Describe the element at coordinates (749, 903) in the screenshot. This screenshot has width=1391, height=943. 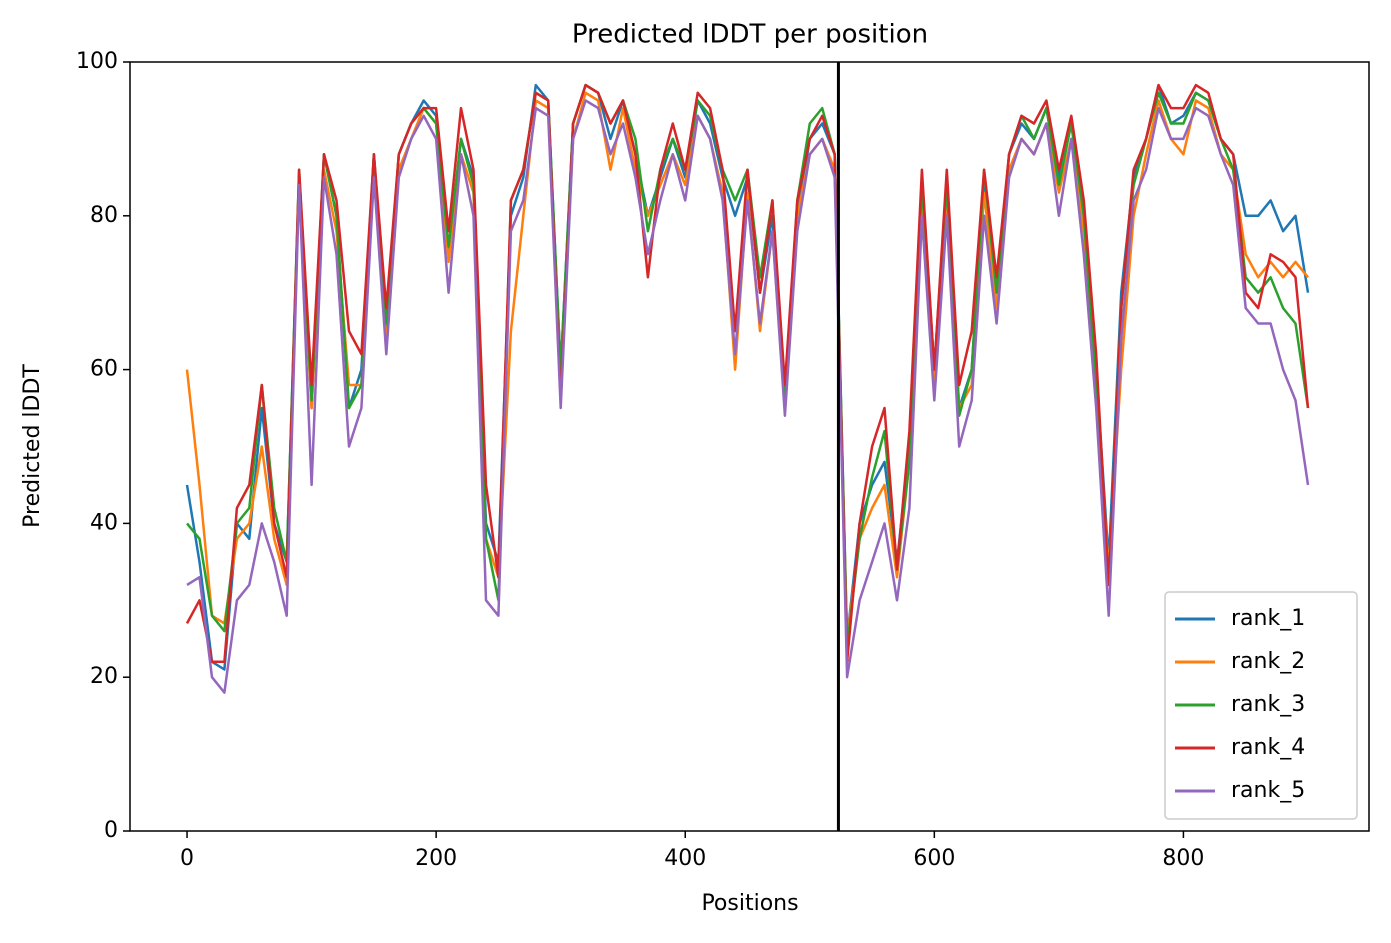
I see `x-axis-label: Positions` at that location.